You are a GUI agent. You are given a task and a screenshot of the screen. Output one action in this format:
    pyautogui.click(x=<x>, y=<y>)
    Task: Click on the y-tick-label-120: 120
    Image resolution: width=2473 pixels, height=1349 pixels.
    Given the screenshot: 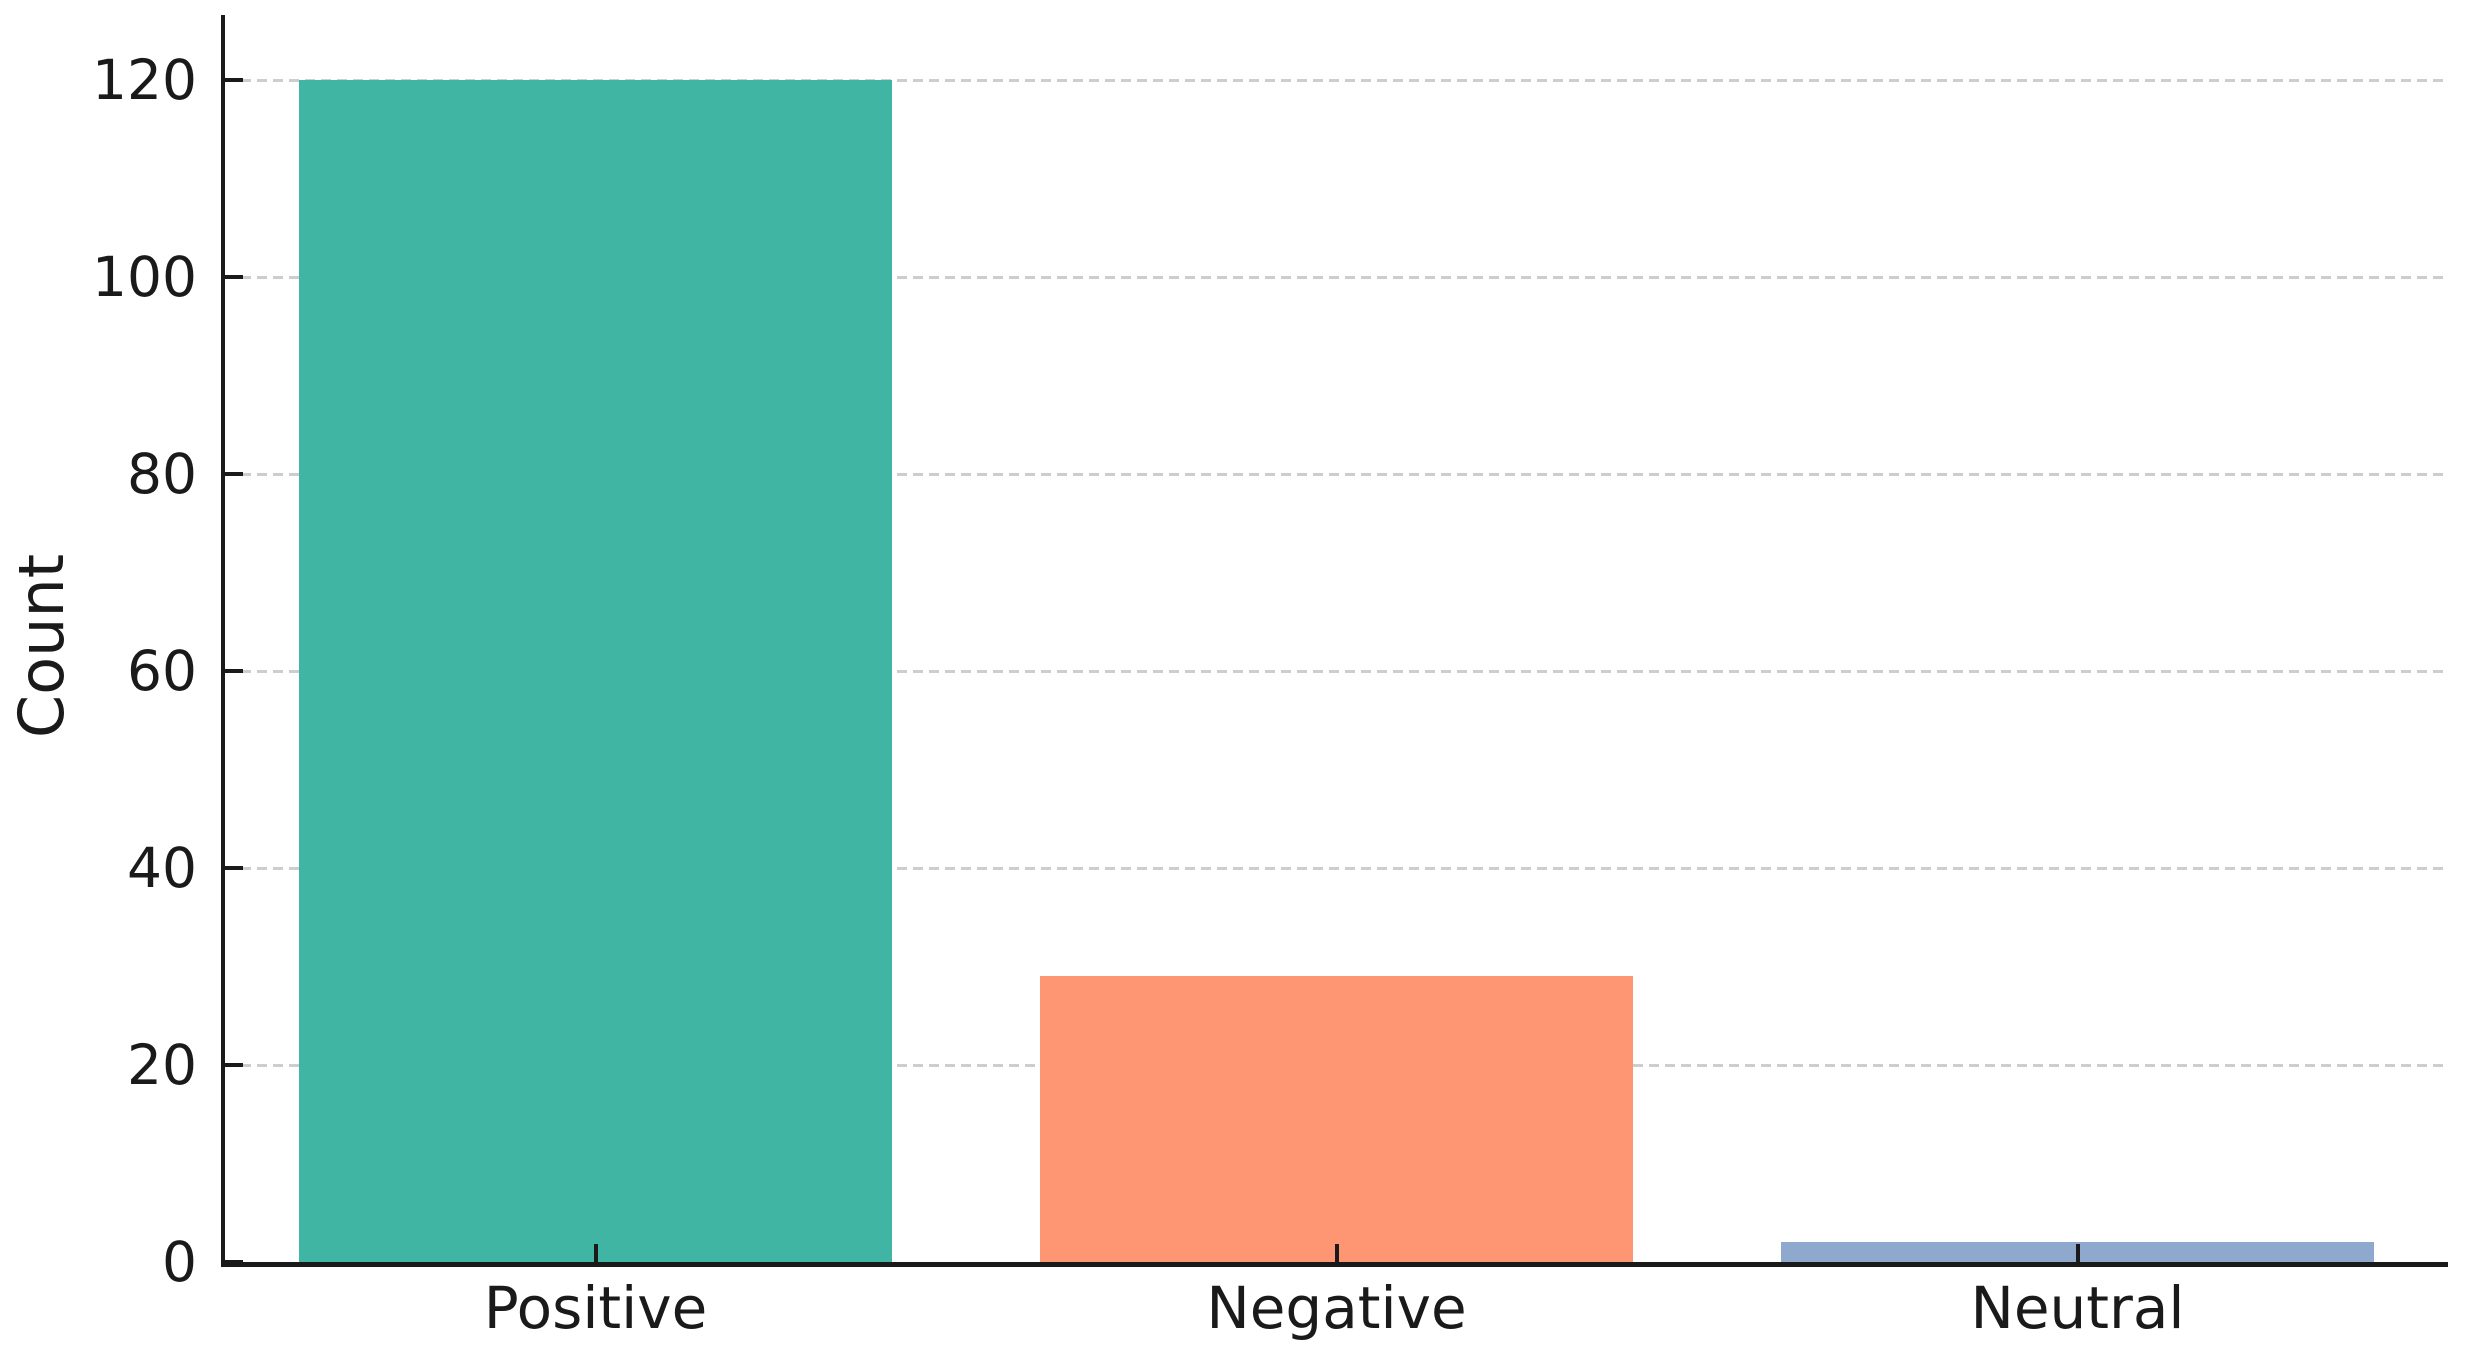 What is the action you would take?
    pyautogui.click(x=144, y=80)
    